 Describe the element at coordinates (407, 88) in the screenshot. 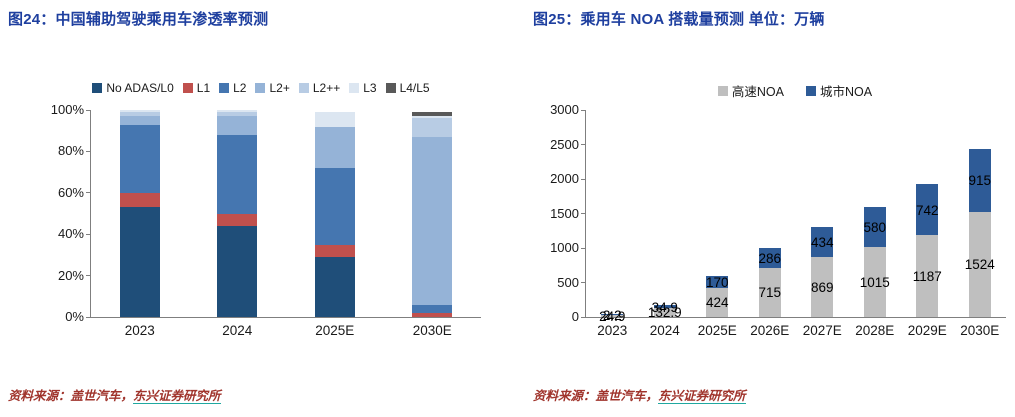

I see `legend-item: L4/L5` at that location.